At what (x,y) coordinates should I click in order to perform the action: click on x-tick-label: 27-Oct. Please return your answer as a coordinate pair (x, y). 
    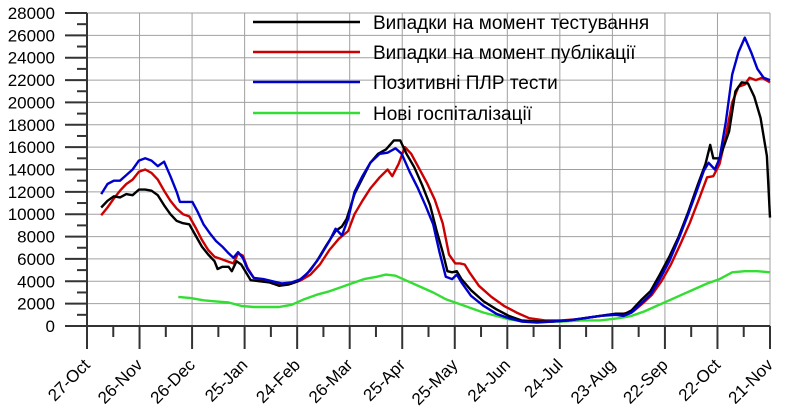
    Looking at the image, I should click on (69, 380).